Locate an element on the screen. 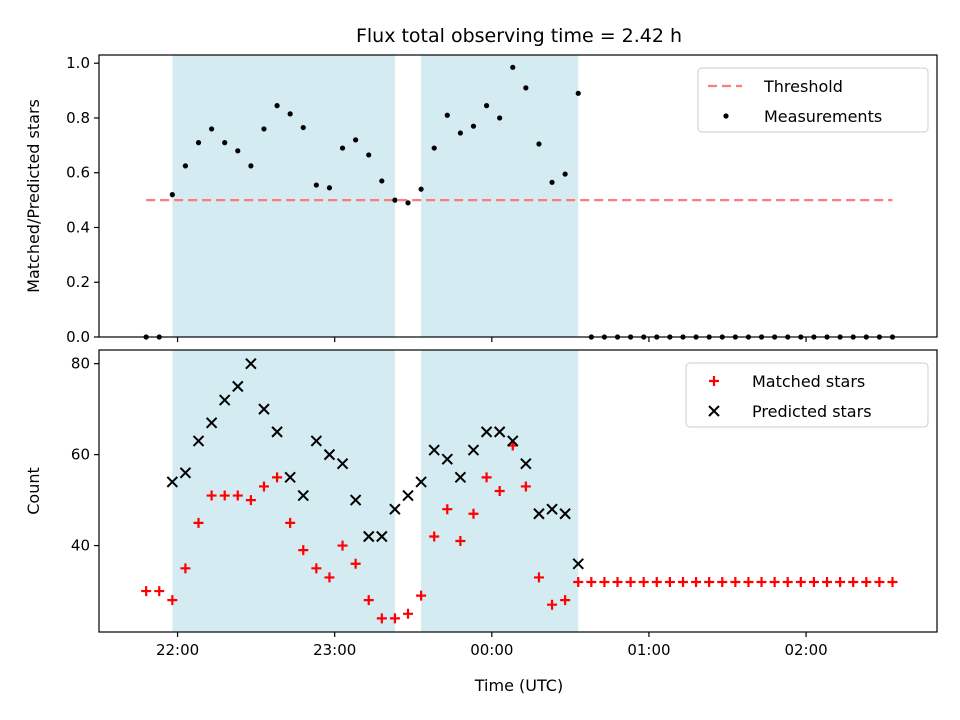 The image size is (960, 720). y-tick-label: 0.8 is located at coordinates (78, 118).